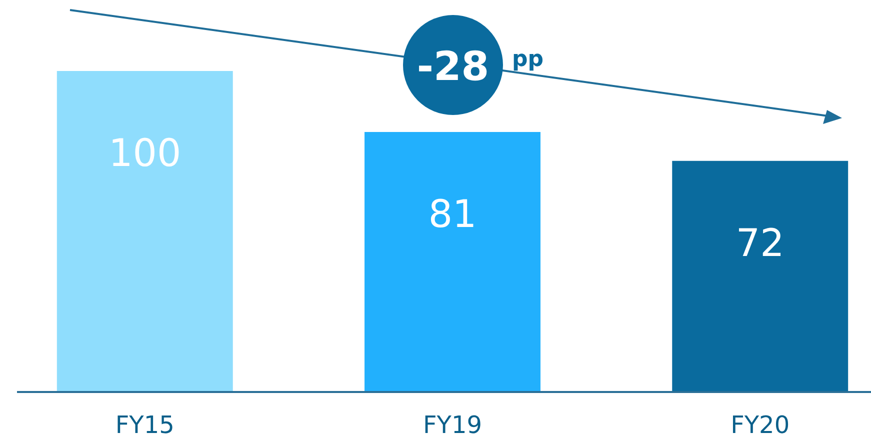 The height and width of the screenshot is (437, 871). What do you see at coordinates (760, 242) in the screenshot?
I see `data-label: 72` at bounding box center [760, 242].